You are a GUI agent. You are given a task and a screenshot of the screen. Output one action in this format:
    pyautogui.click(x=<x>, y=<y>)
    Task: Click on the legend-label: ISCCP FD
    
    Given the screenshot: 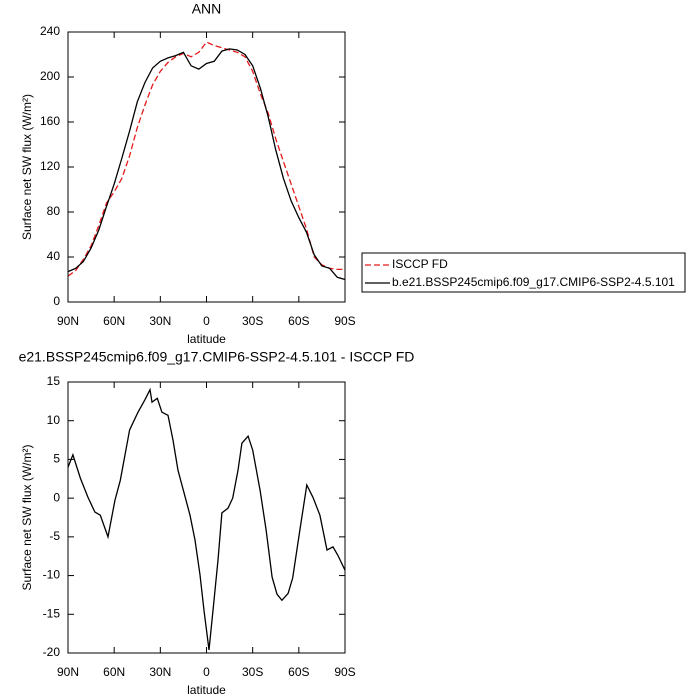 What is the action you would take?
    pyautogui.click(x=420, y=264)
    